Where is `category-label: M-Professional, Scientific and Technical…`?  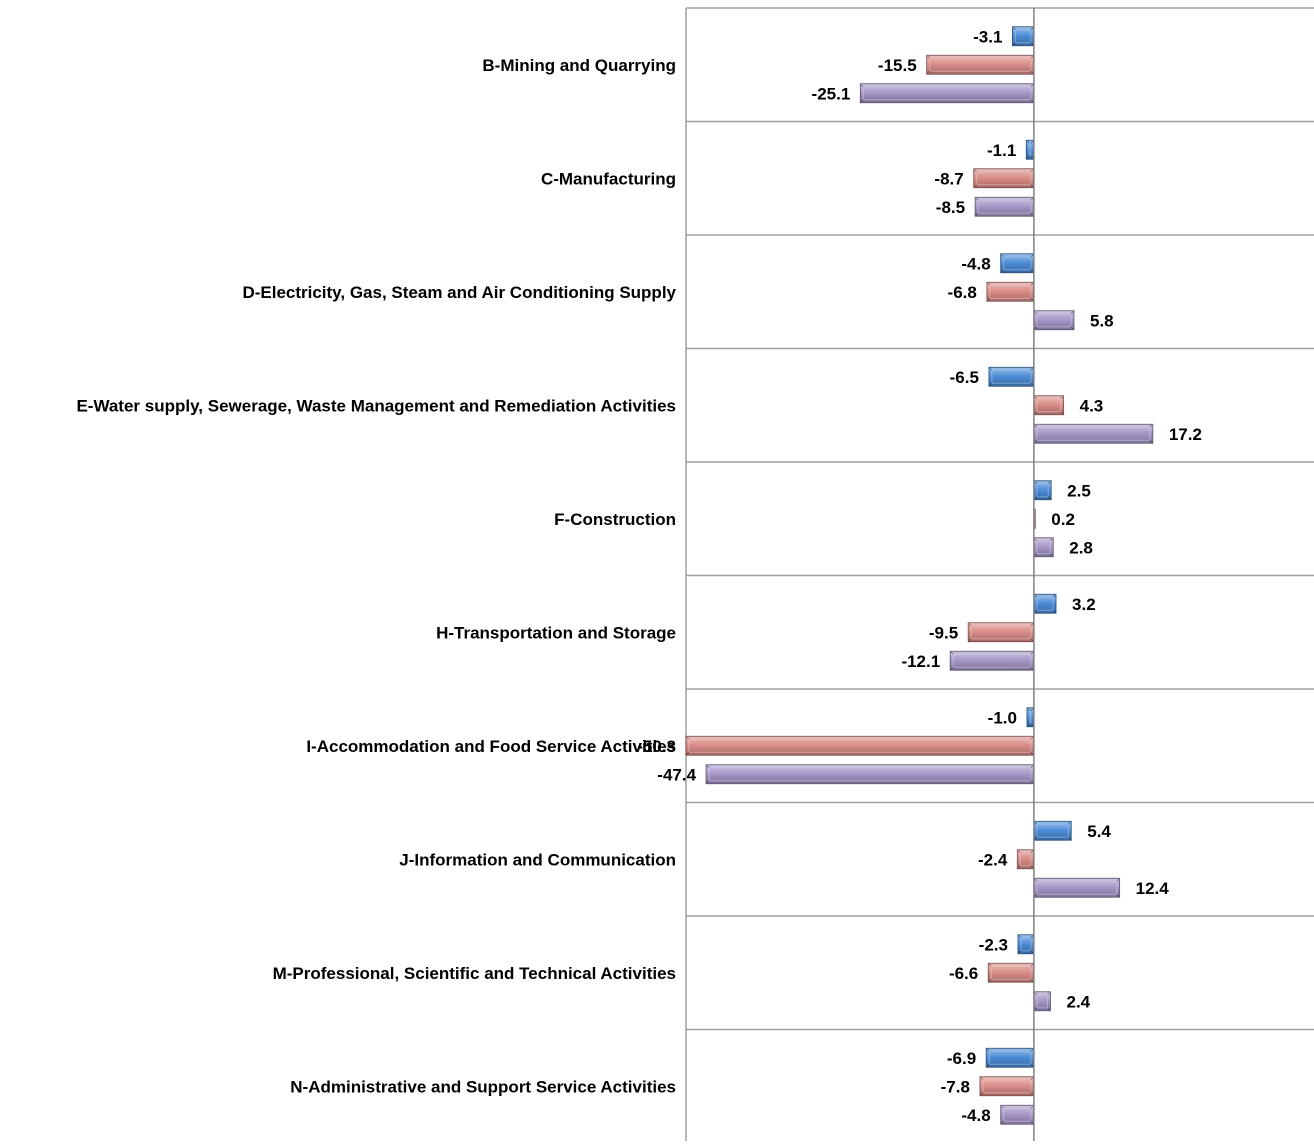
category-label: M-Professional, Scientific and Technical… is located at coordinates (474, 973).